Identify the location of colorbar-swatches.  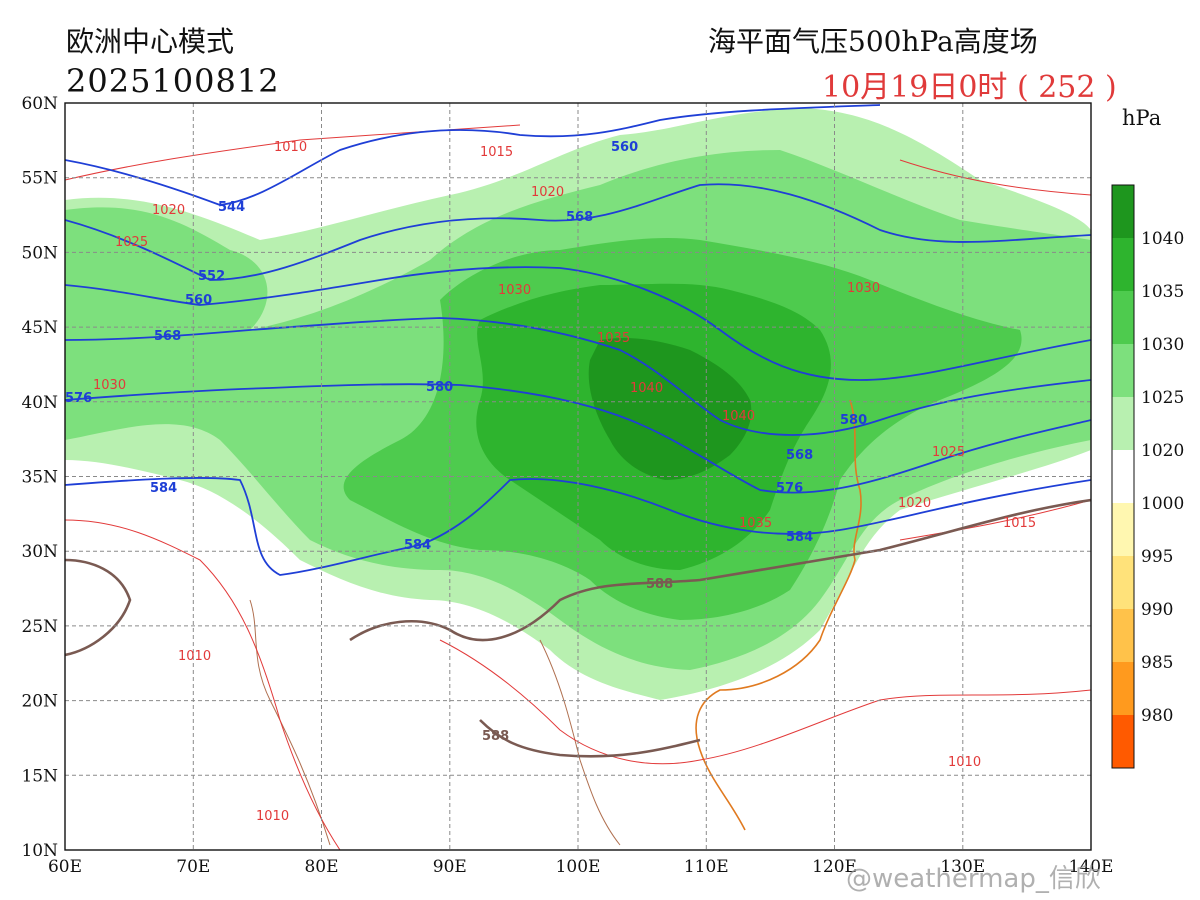
(1123, 477).